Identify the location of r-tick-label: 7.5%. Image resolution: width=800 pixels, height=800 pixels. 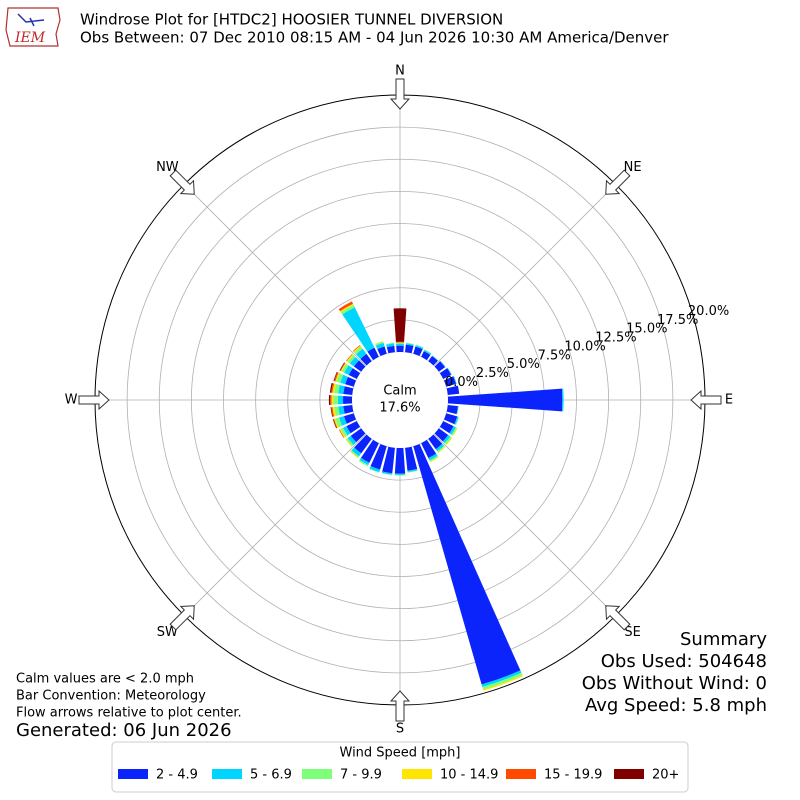
(554, 355).